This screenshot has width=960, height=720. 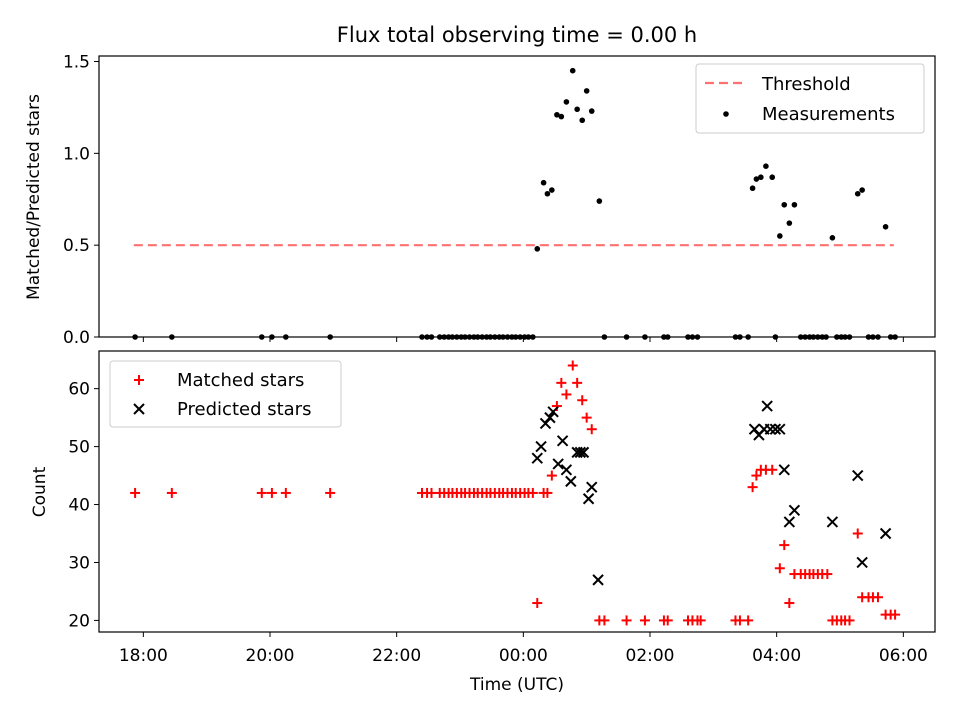 I want to click on legend-measurements-label: Measurements, so click(x=828, y=114).